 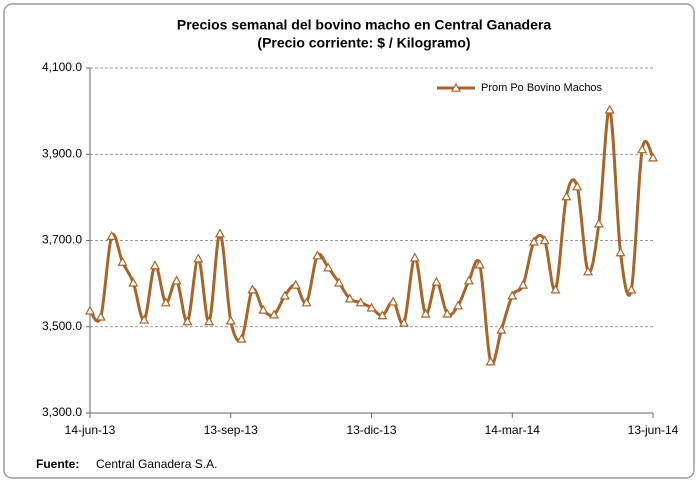 What do you see at coordinates (456, 87) in the screenshot?
I see `legend-marker` at bounding box center [456, 87].